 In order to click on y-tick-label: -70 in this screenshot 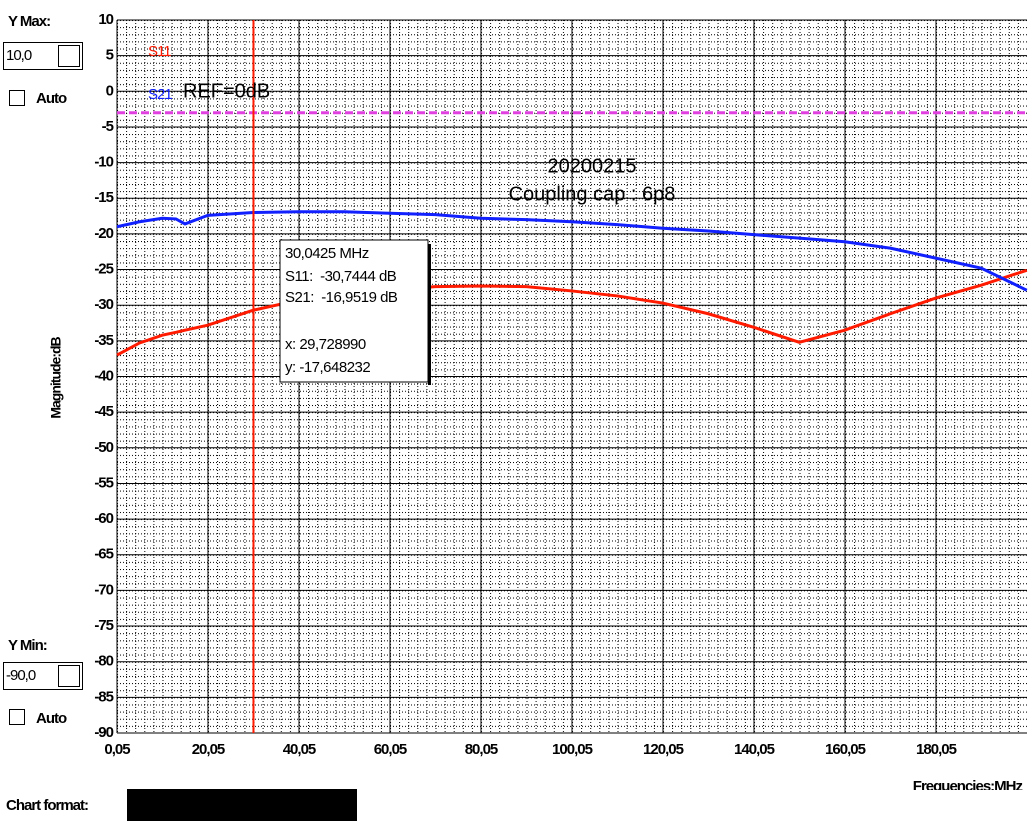, I will do `click(103, 589)`.